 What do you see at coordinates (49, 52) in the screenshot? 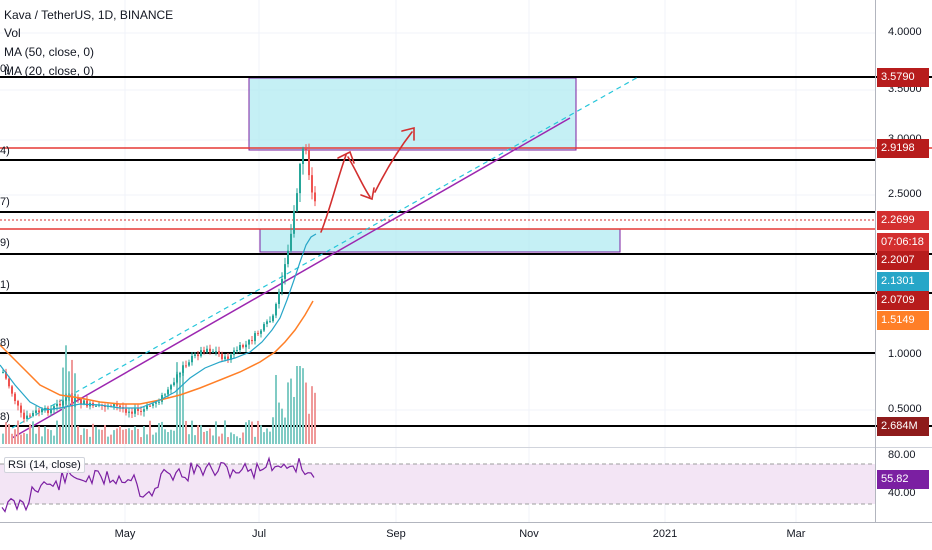
I see `ma50-legend: MA (50, close, 0)` at bounding box center [49, 52].